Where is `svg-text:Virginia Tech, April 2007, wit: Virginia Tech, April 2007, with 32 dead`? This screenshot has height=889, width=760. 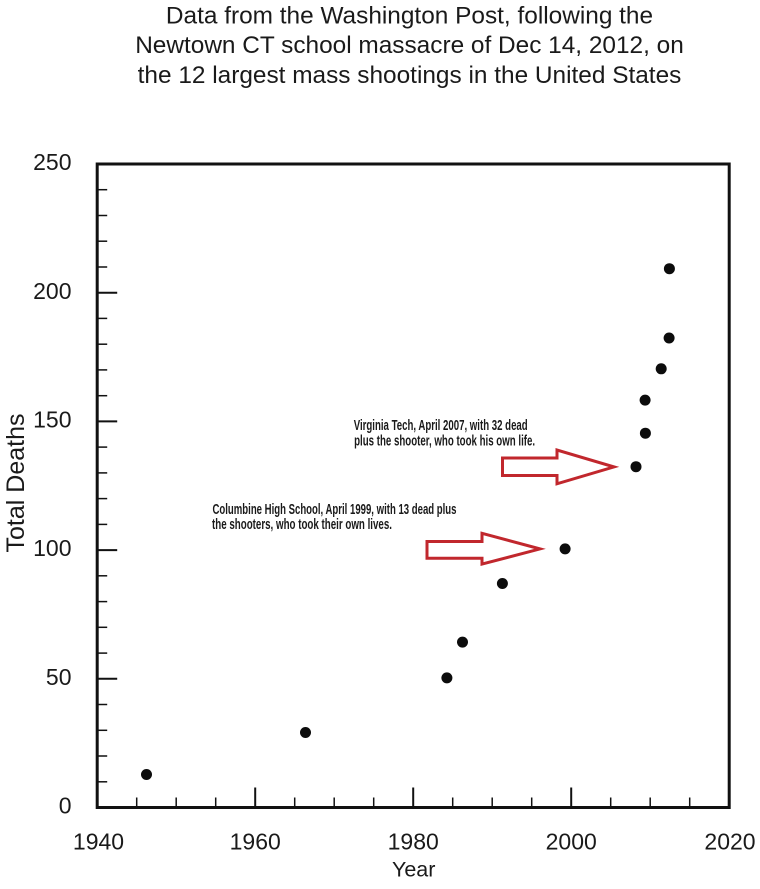 svg-text:Virginia Tech, April 2007, wit: Virginia Tech, April 2007, with 32 dead is located at coordinates (441, 426).